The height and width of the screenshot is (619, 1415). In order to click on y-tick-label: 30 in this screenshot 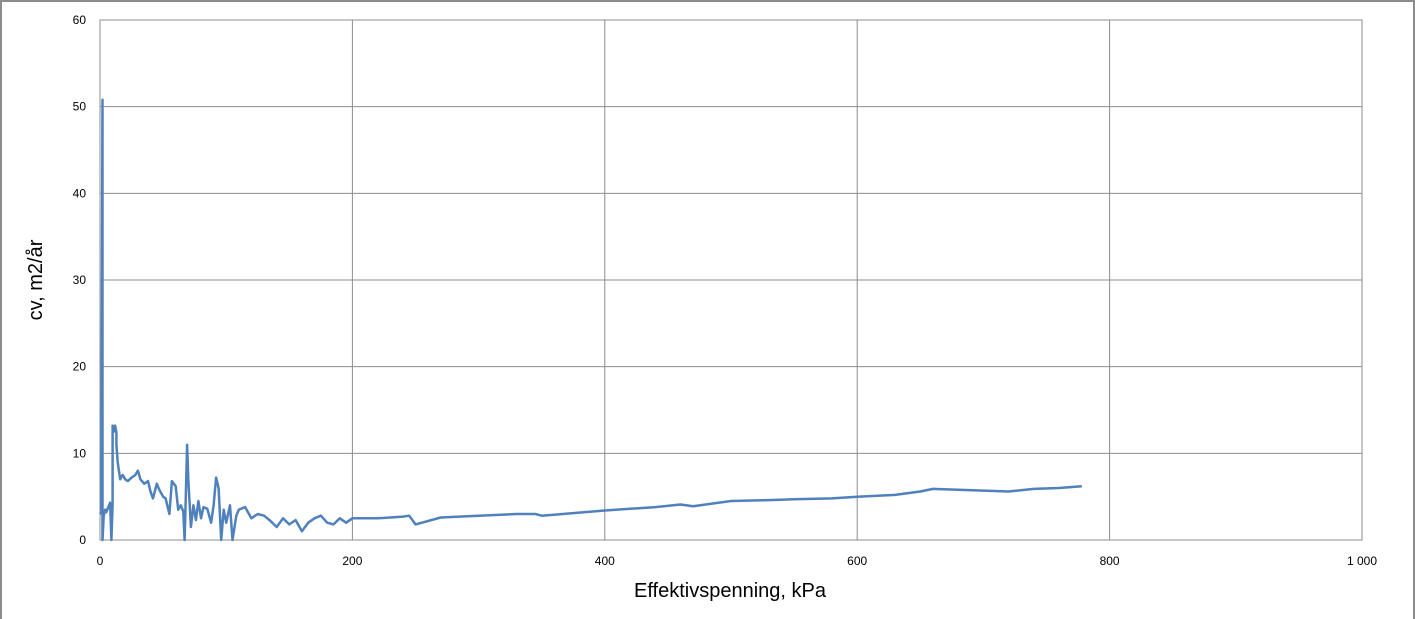, I will do `click(80, 280)`.